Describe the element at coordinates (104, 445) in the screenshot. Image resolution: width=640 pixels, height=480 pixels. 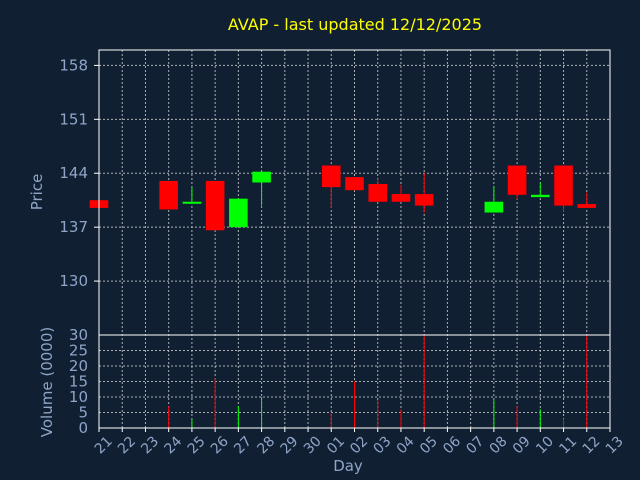
I see `x-tick-label: 21` at that location.